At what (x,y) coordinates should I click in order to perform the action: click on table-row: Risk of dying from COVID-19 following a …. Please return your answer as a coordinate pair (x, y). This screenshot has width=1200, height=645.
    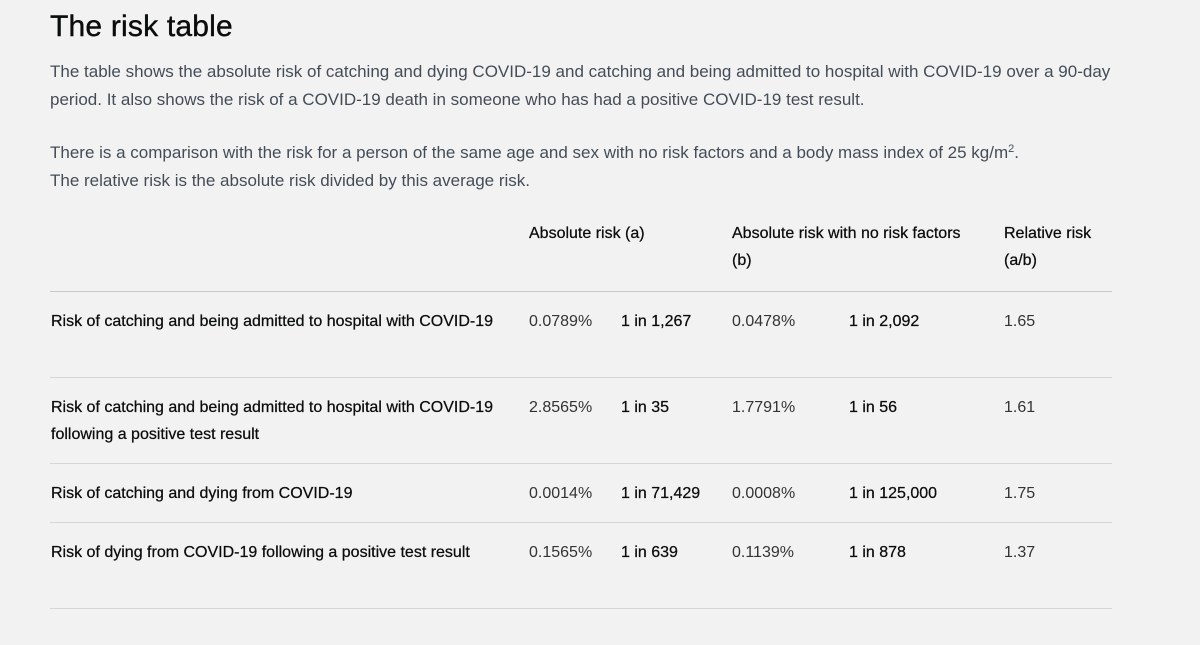
    Looking at the image, I should click on (581, 566).